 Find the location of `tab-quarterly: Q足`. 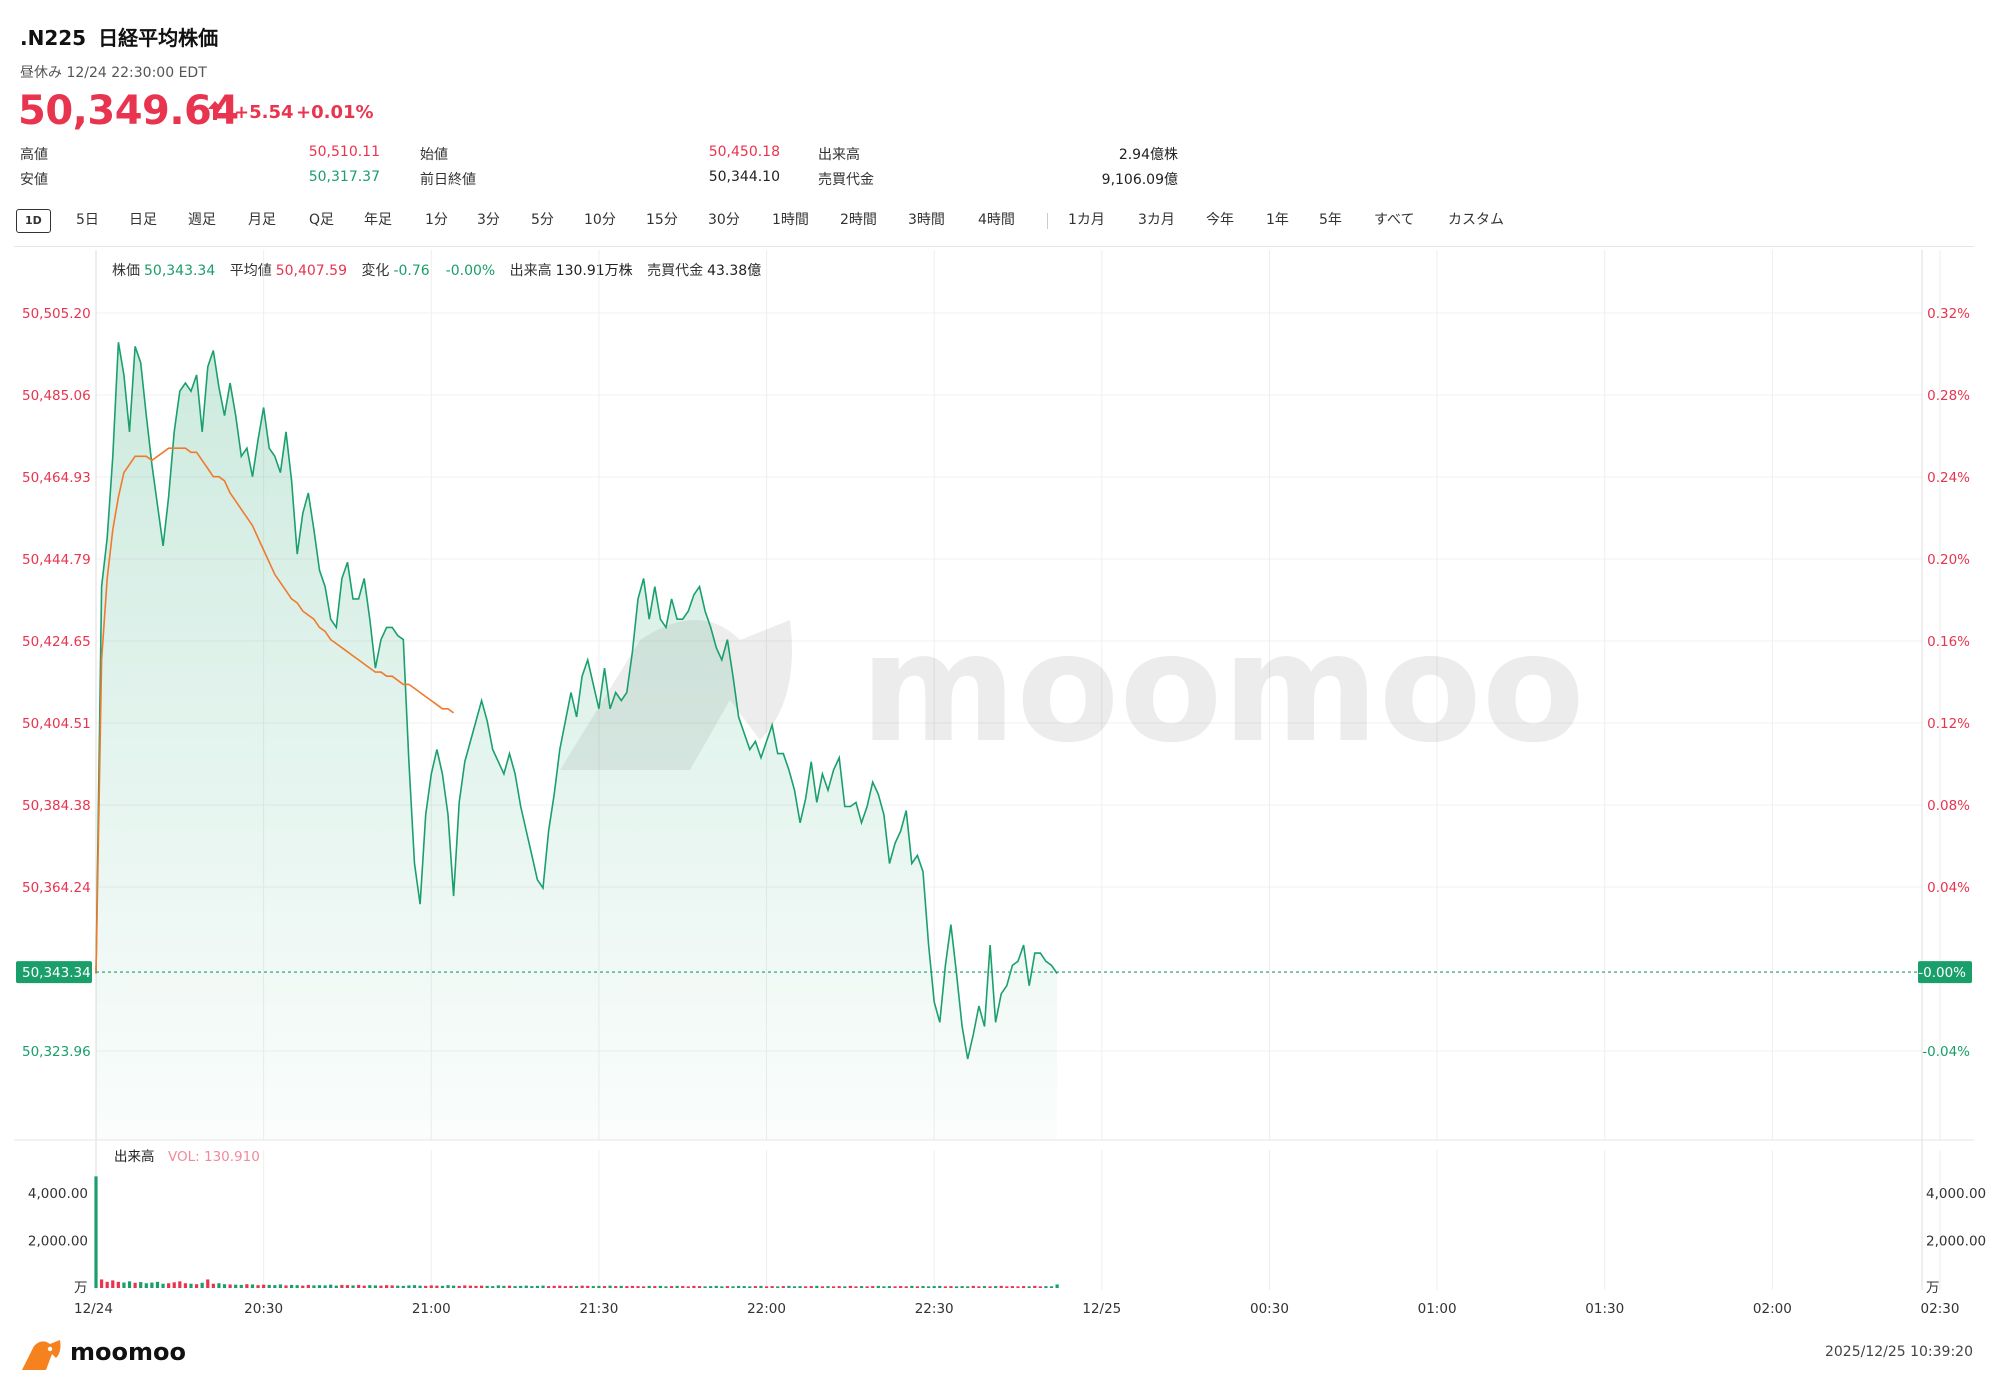

tab-quarterly: Q足 is located at coordinates (322, 220).